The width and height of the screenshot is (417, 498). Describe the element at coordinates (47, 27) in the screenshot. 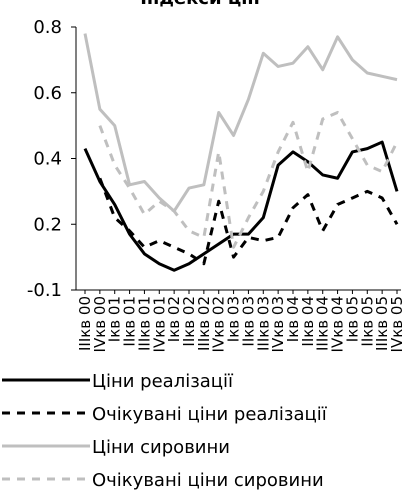

I see `y-tick-label: 0.8` at that location.